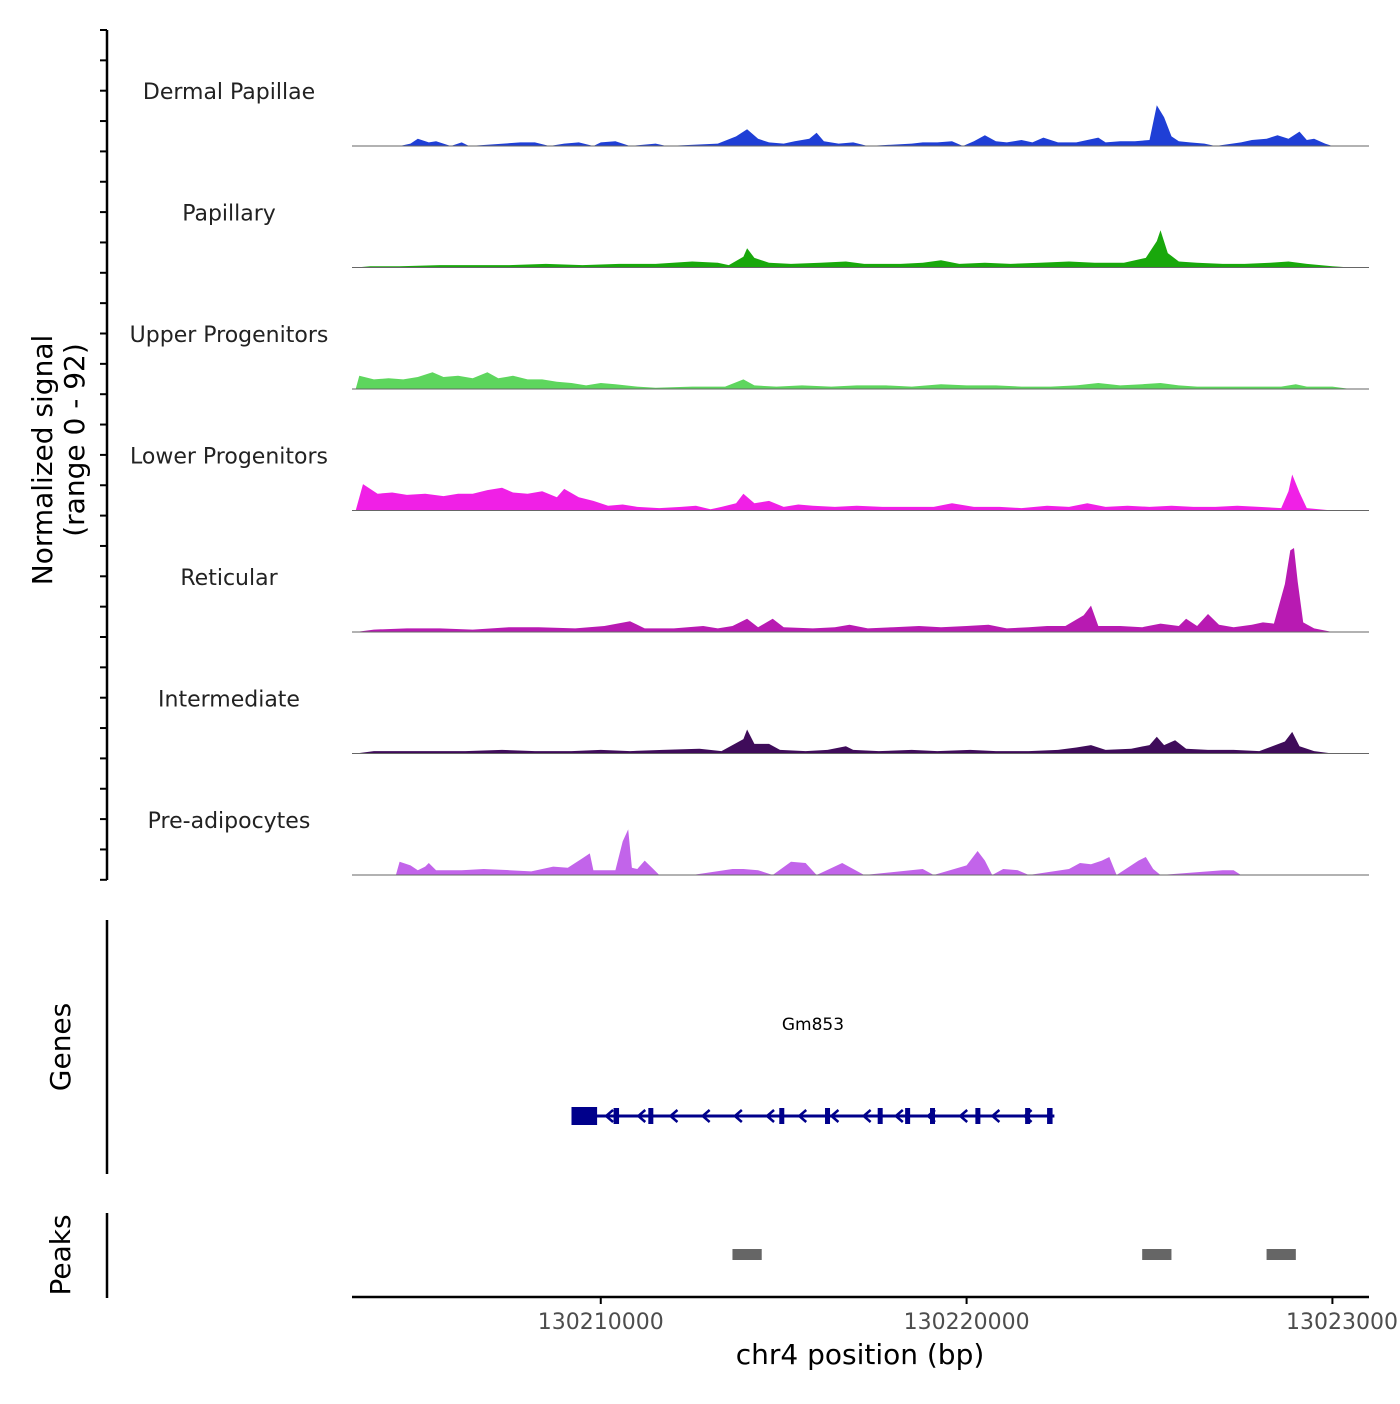  Describe the element at coordinates (229, 214) in the screenshot. I see `track-label-papillary: Papillary` at that location.